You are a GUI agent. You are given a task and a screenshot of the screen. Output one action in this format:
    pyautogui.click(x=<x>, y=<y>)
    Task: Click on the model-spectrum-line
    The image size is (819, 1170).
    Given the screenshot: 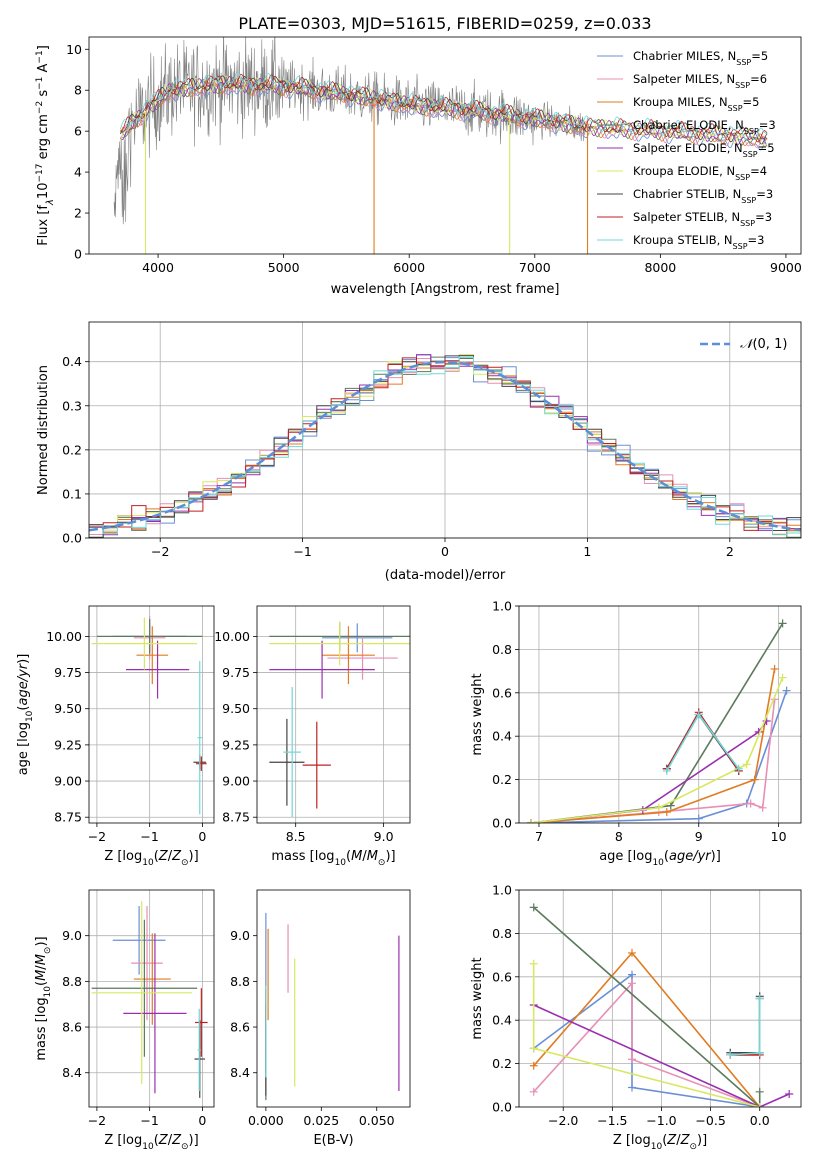 What is the action you would take?
    pyautogui.click(x=444, y=116)
    